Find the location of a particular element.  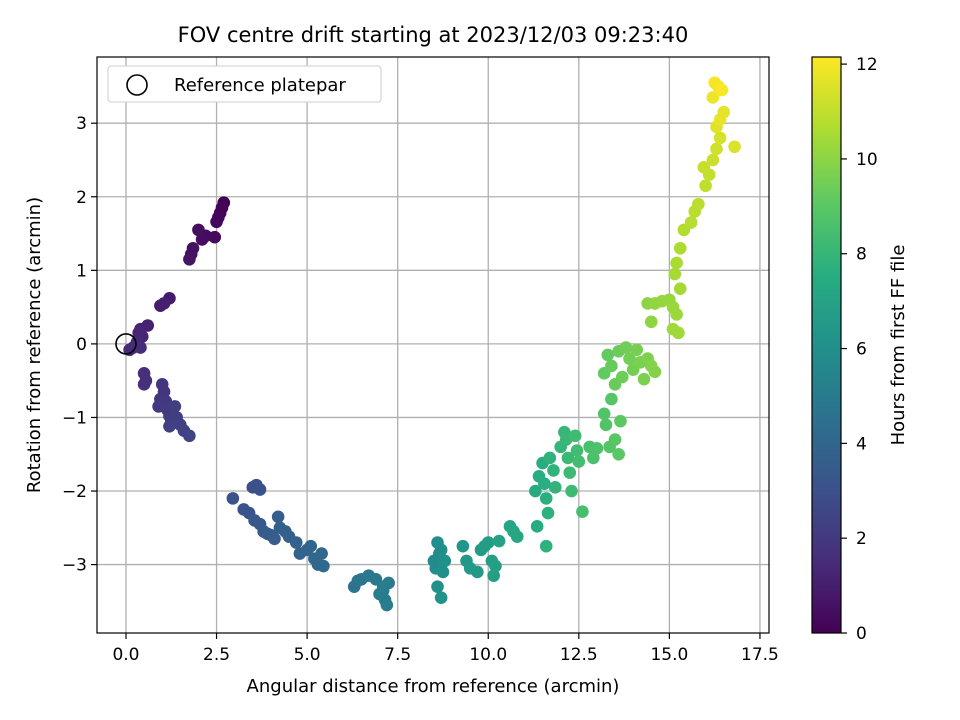

colorbar-tick-label: 6 is located at coordinates (861, 350).